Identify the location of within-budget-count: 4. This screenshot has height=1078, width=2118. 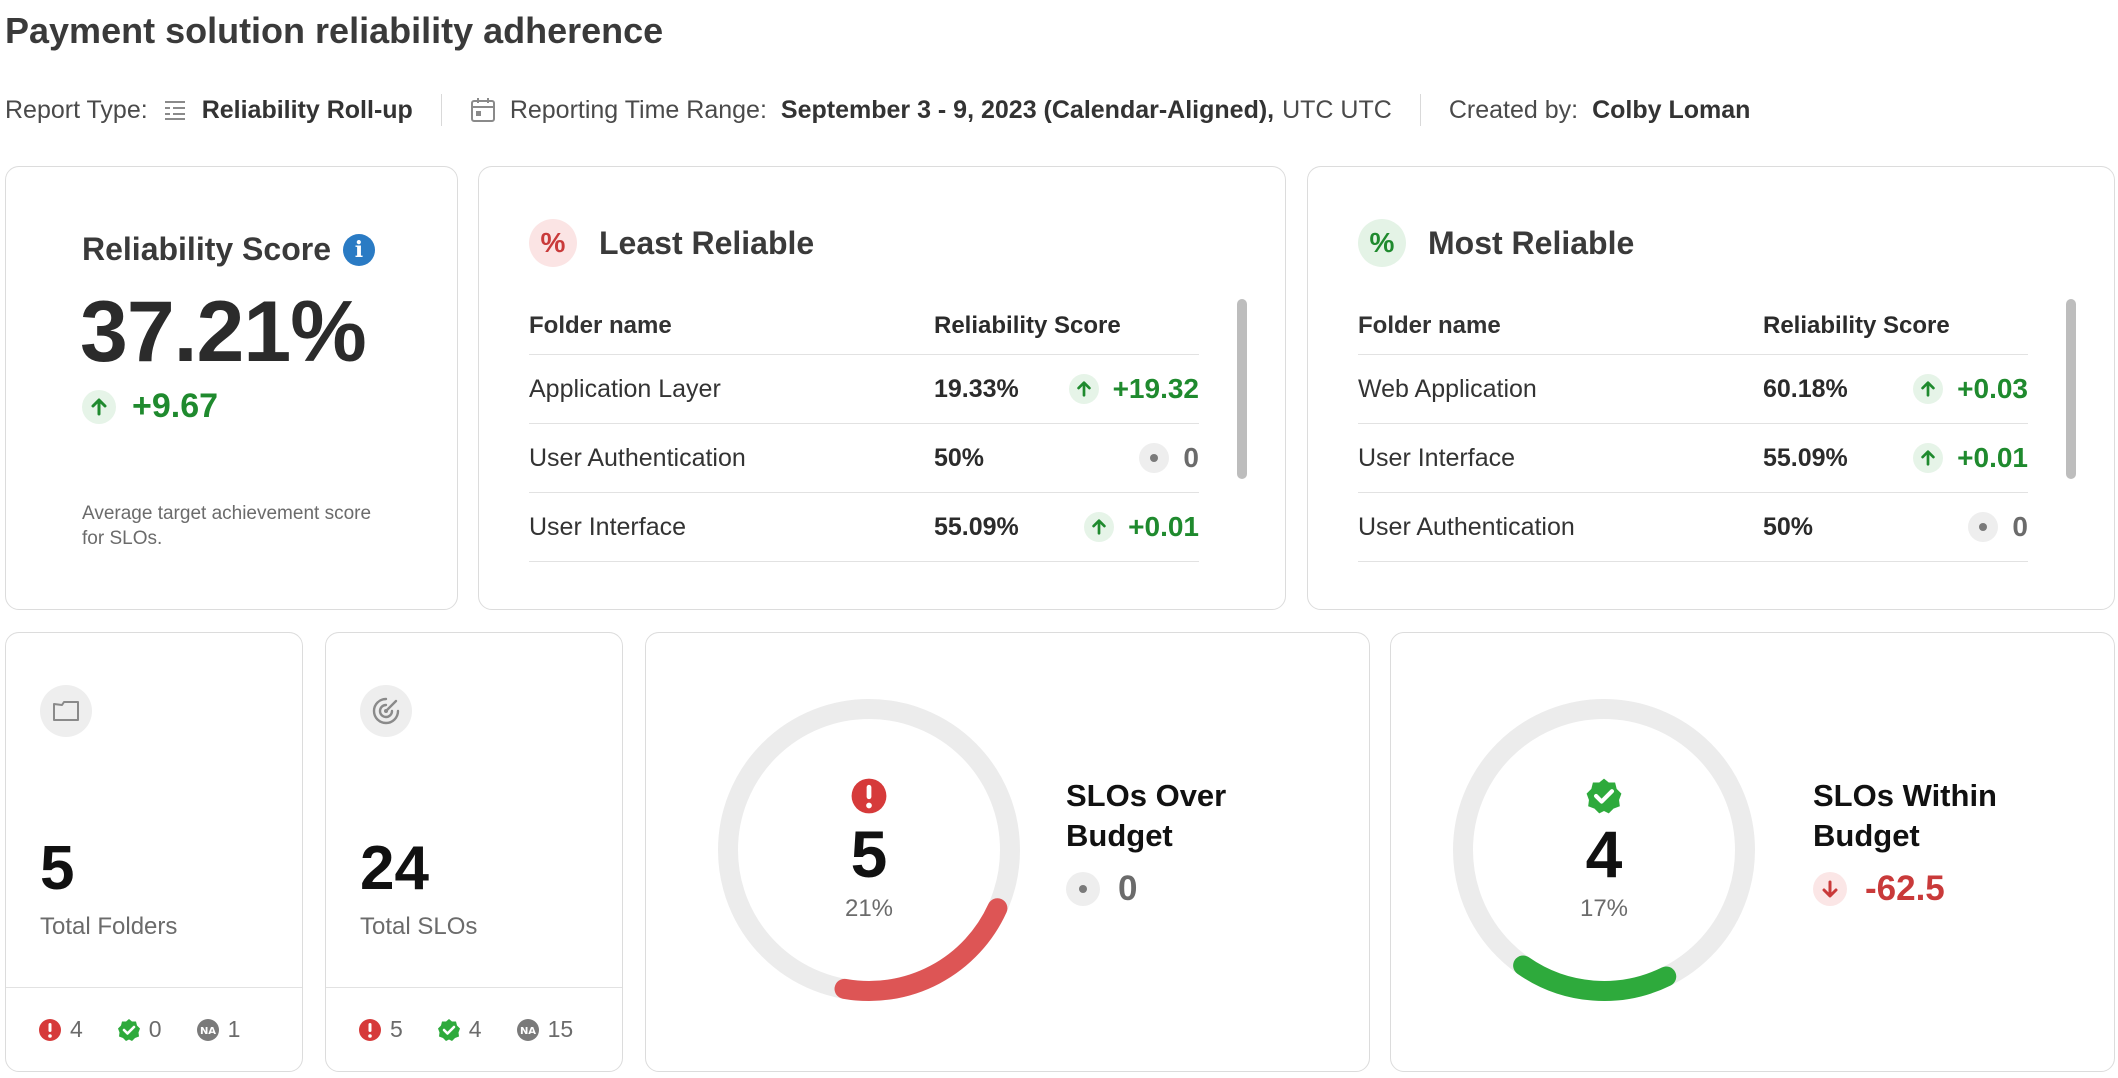
(459, 1029).